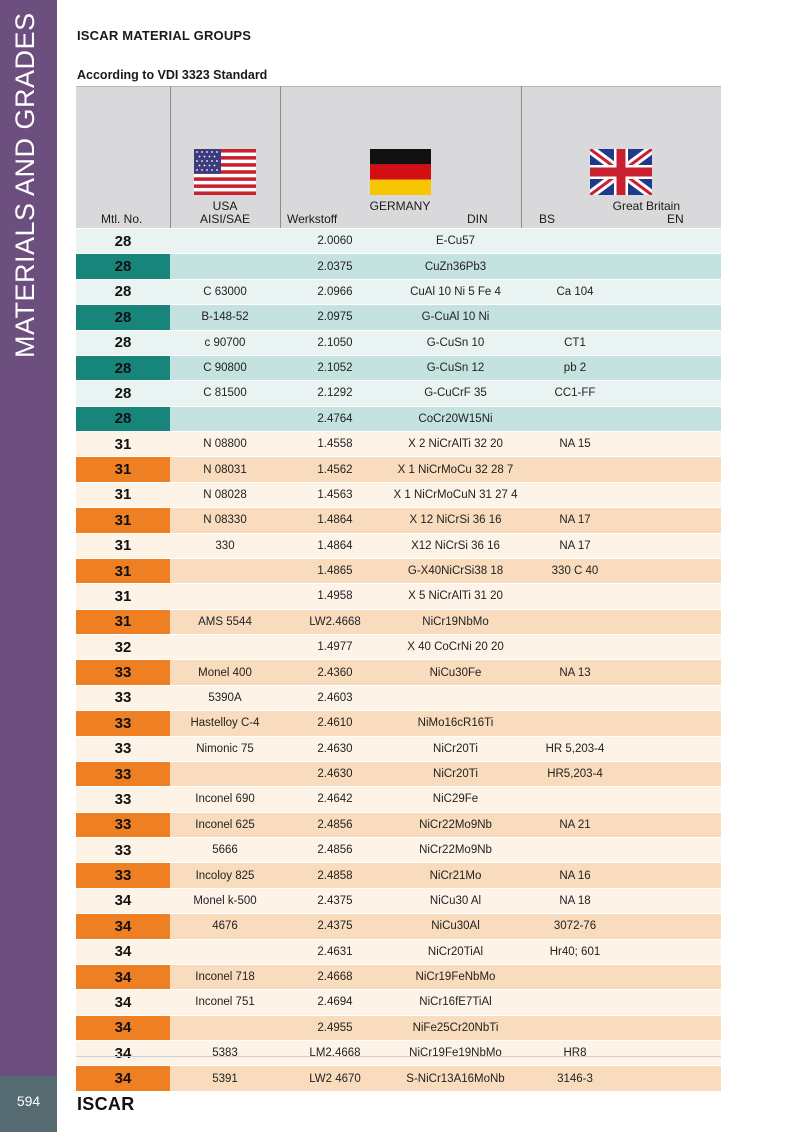  I want to click on werkstoff-cell: 2.4955, so click(335, 1028).